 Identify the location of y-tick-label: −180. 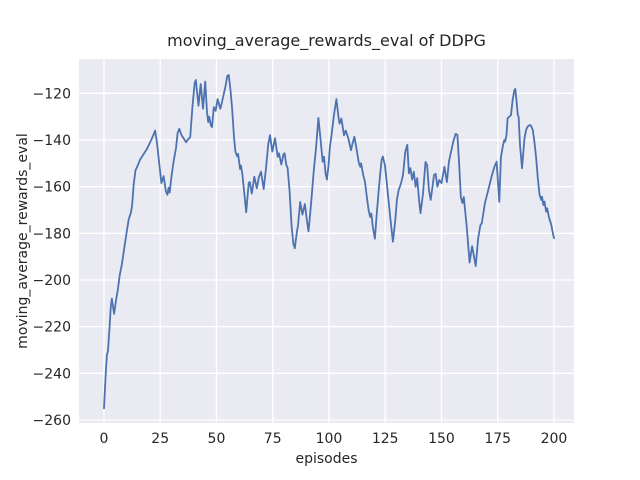
(52, 234).